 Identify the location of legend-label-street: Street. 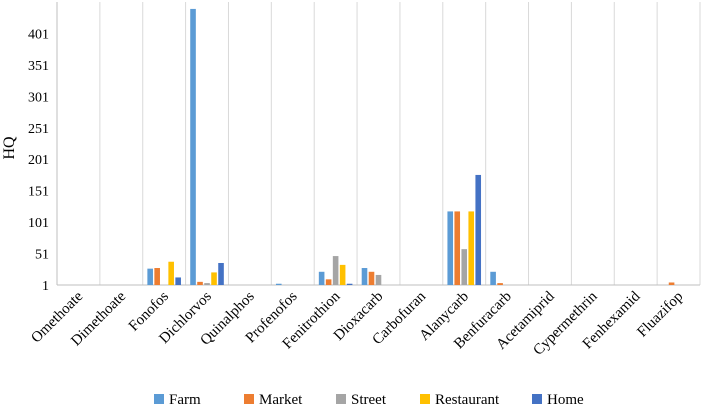
(369, 400).